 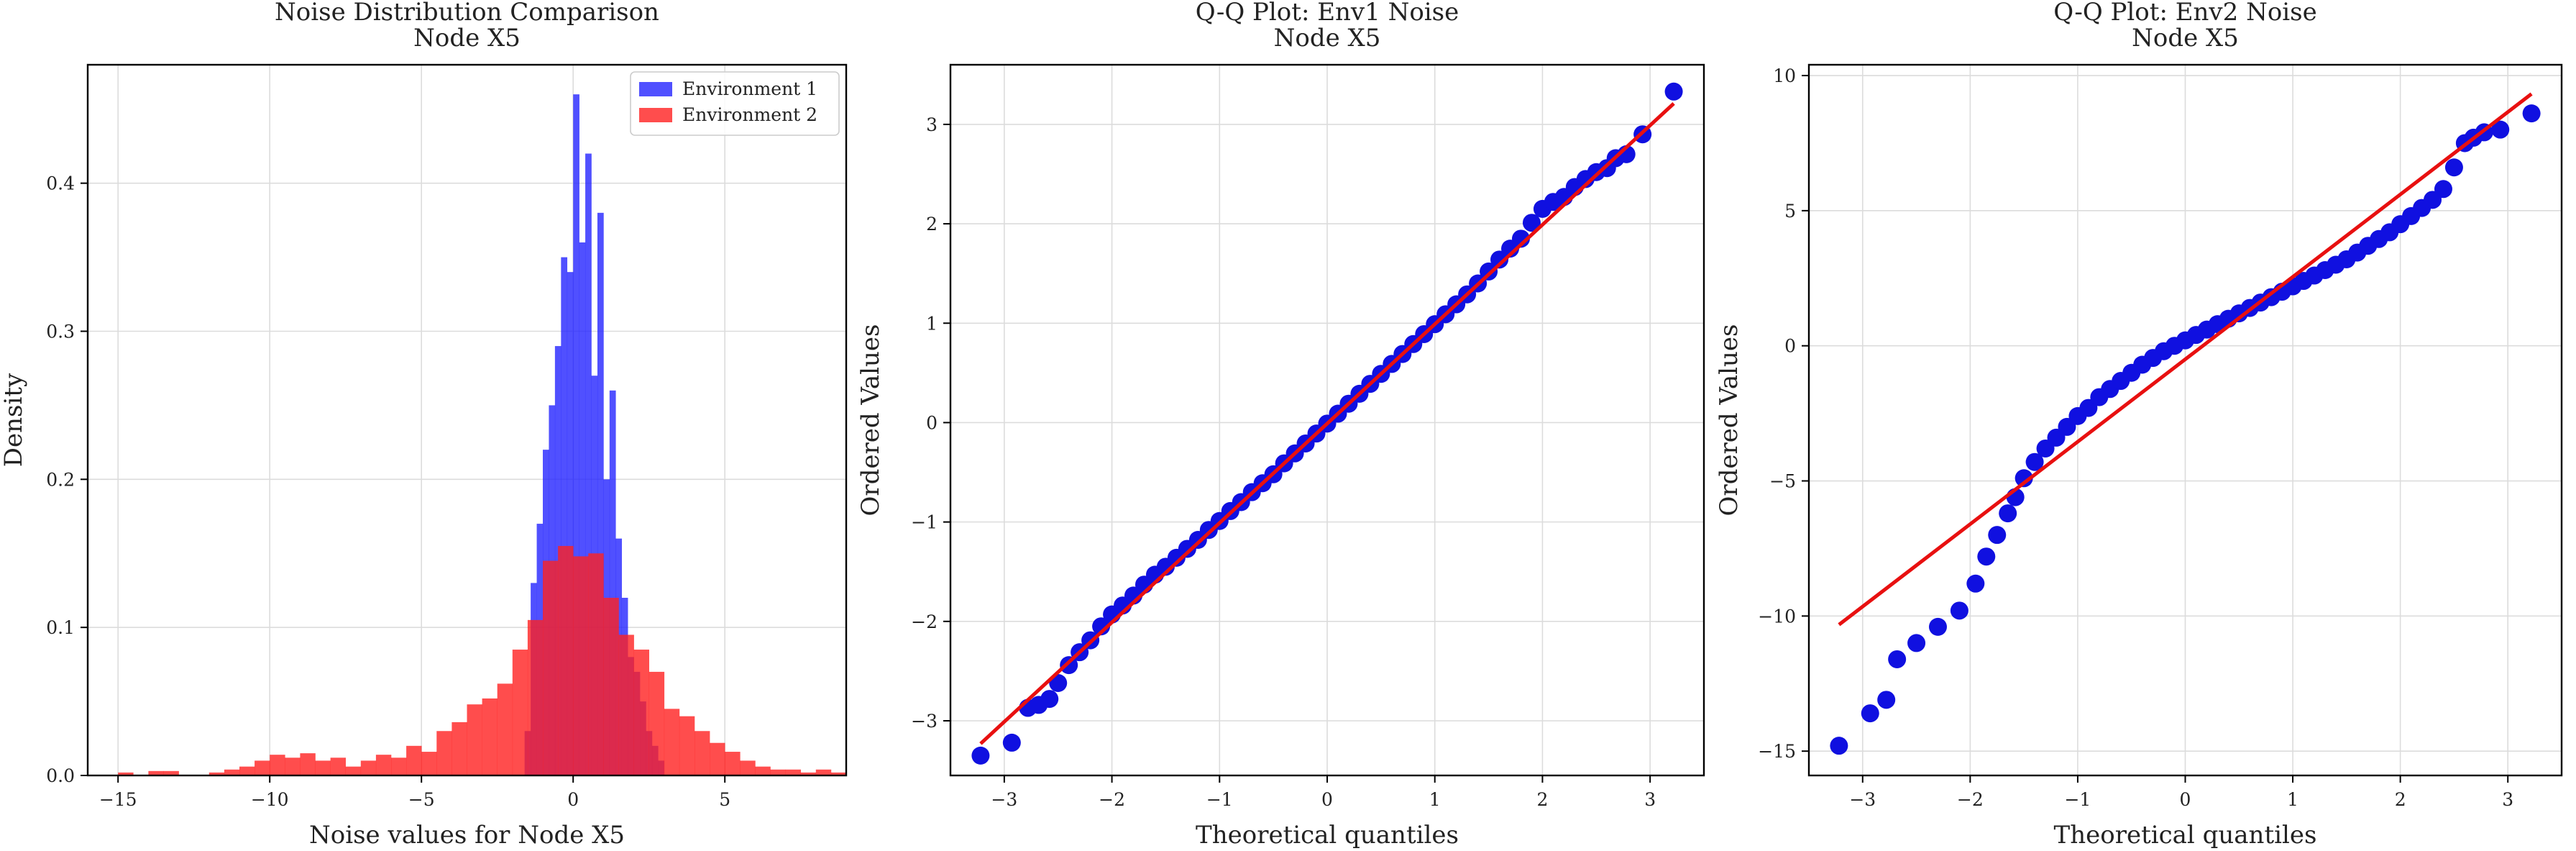 What do you see at coordinates (467, 13) in the screenshot?
I see `chart-title-line: Noise Distribution Comparison` at bounding box center [467, 13].